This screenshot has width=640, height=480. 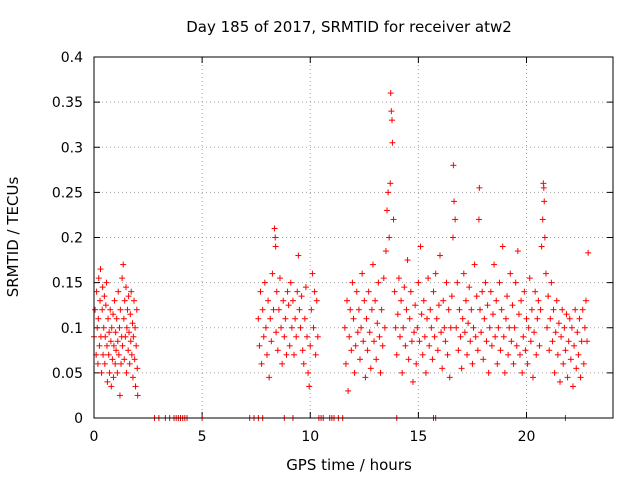 I want to click on y-tick-label: 0.05, so click(x=67, y=374).